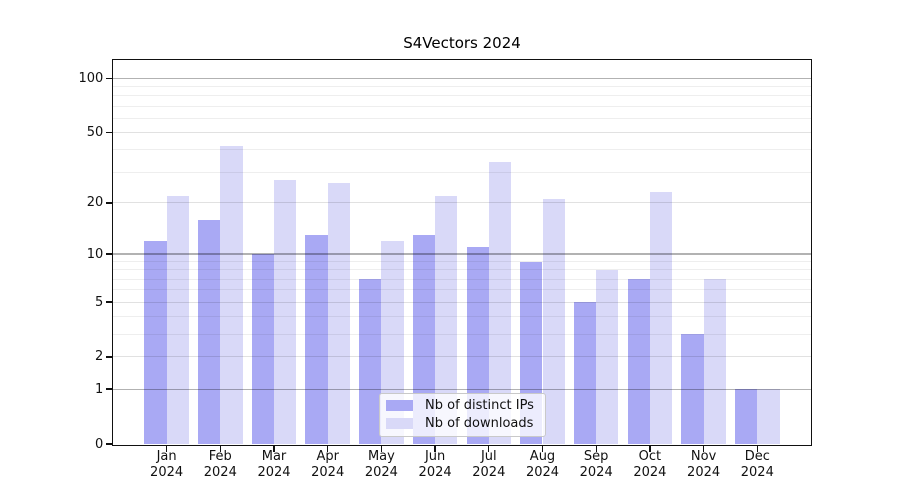 This screenshot has width=900, height=500. What do you see at coordinates (399, 423) in the screenshot?
I see `legend-swatch-downloads` at bounding box center [399, 423].